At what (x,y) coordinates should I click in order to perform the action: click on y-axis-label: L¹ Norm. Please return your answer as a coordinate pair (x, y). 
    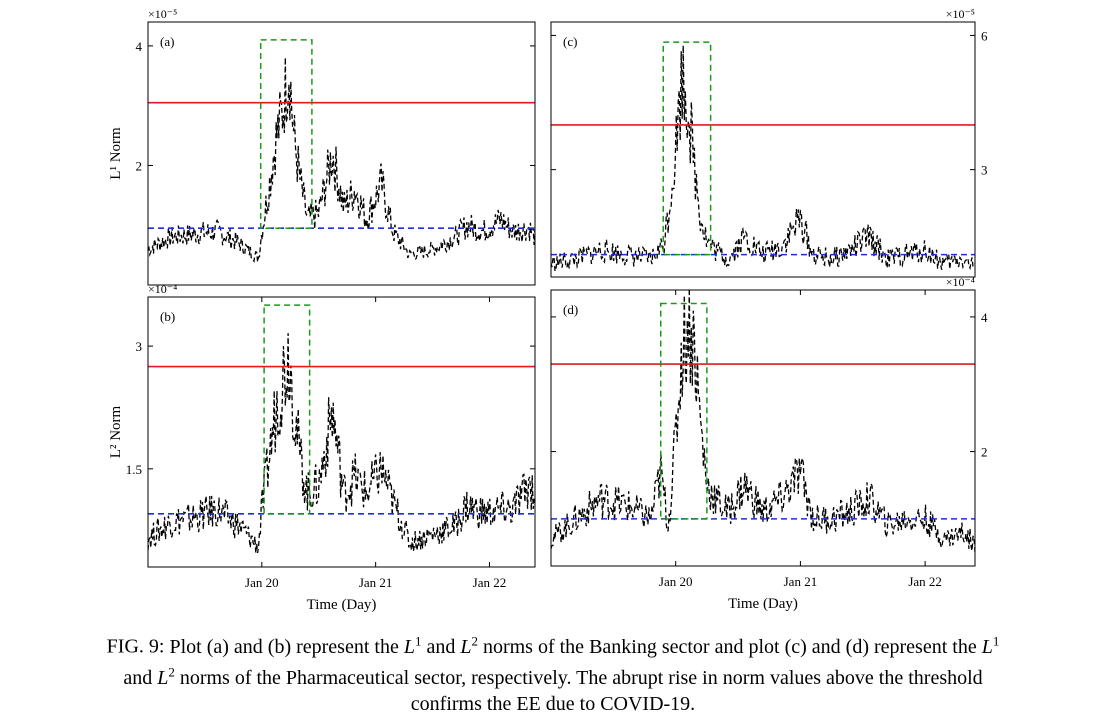
    Looking at the image, I should click on (116, 153).